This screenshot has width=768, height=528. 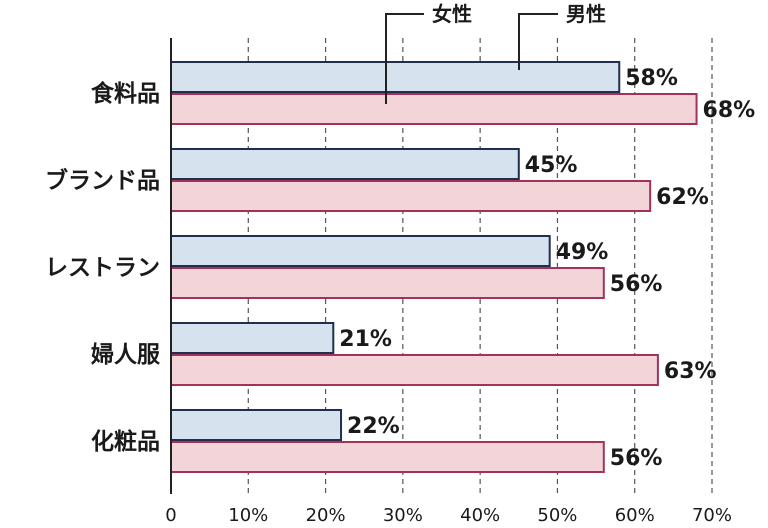 What do you see at coordinates (582, 252) in the screenshot?
I see `value-label-男性-レストラン: 49%` at bounding box center [582, 252].